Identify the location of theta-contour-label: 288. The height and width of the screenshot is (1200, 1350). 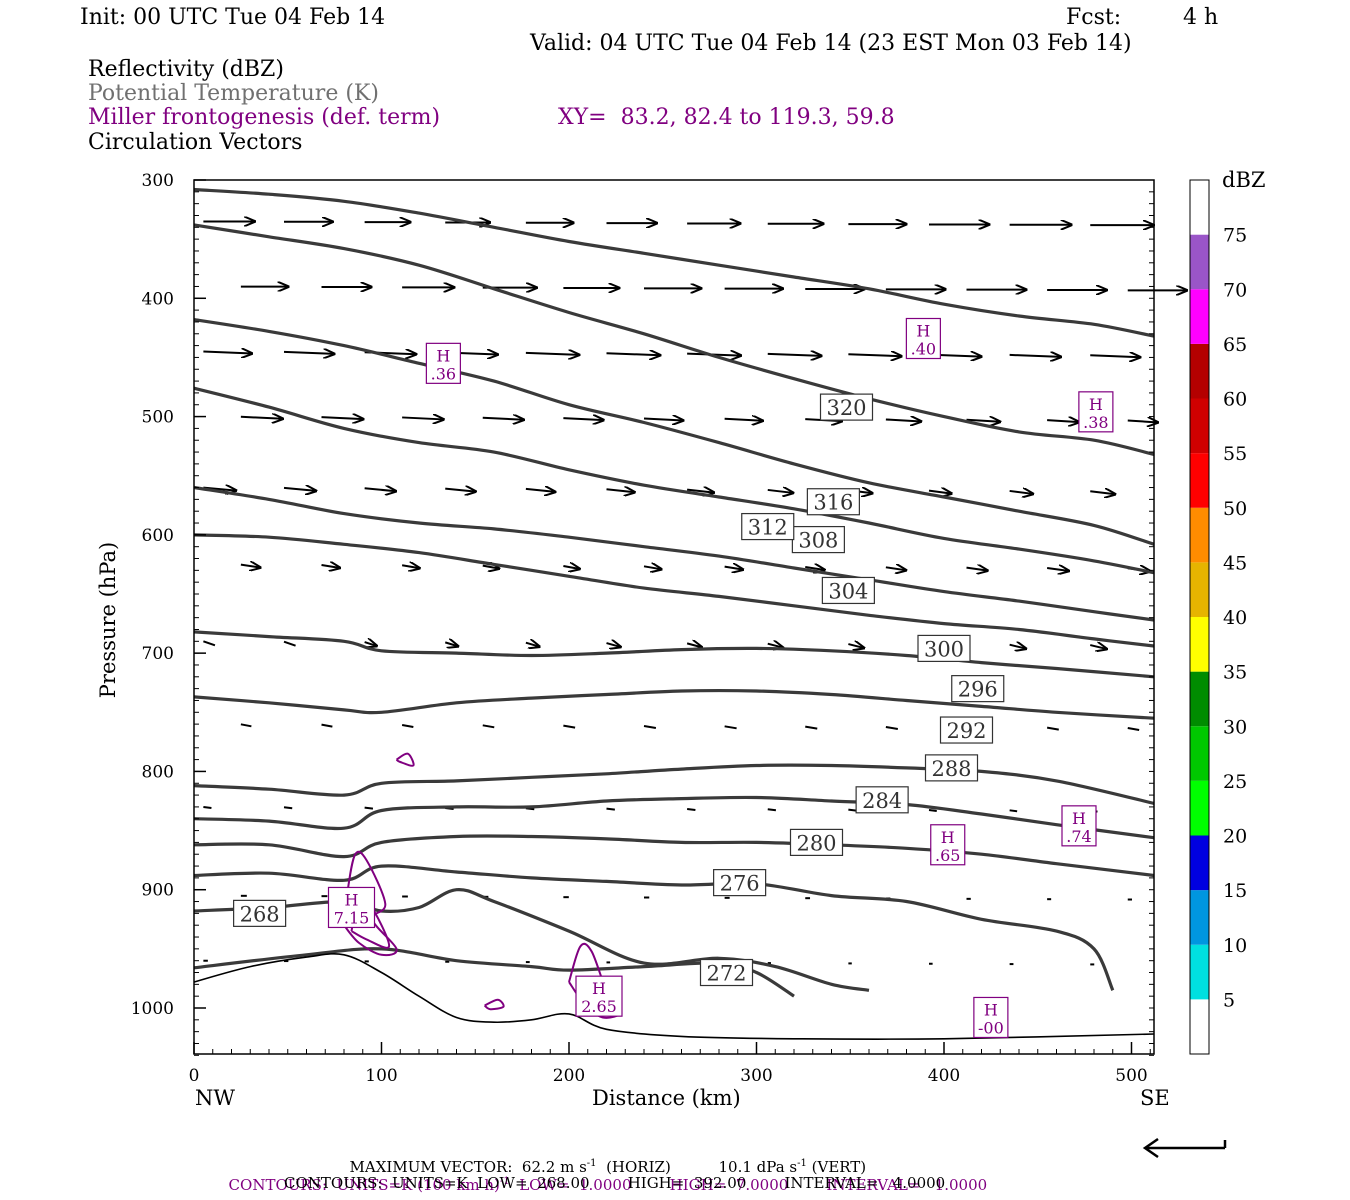
(951, 769).